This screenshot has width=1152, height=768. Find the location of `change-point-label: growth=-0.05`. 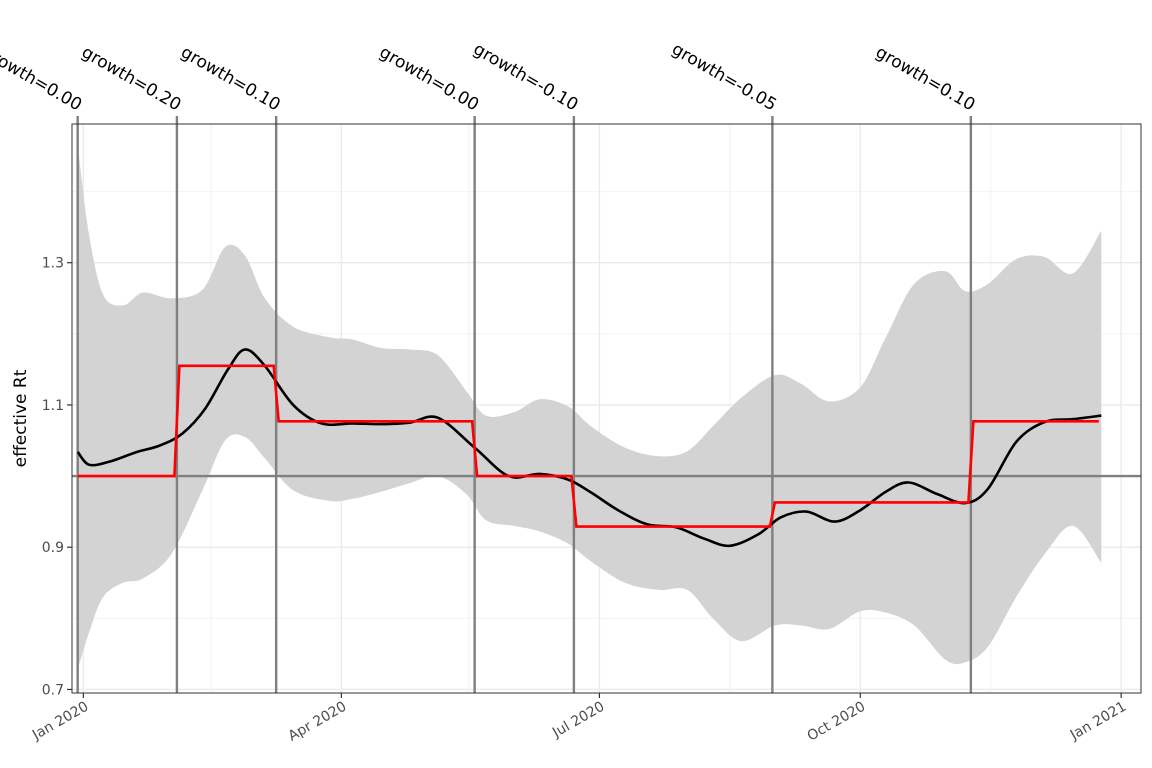

change-point-label: growth=-0.05 is located at coordinates (724, 77).